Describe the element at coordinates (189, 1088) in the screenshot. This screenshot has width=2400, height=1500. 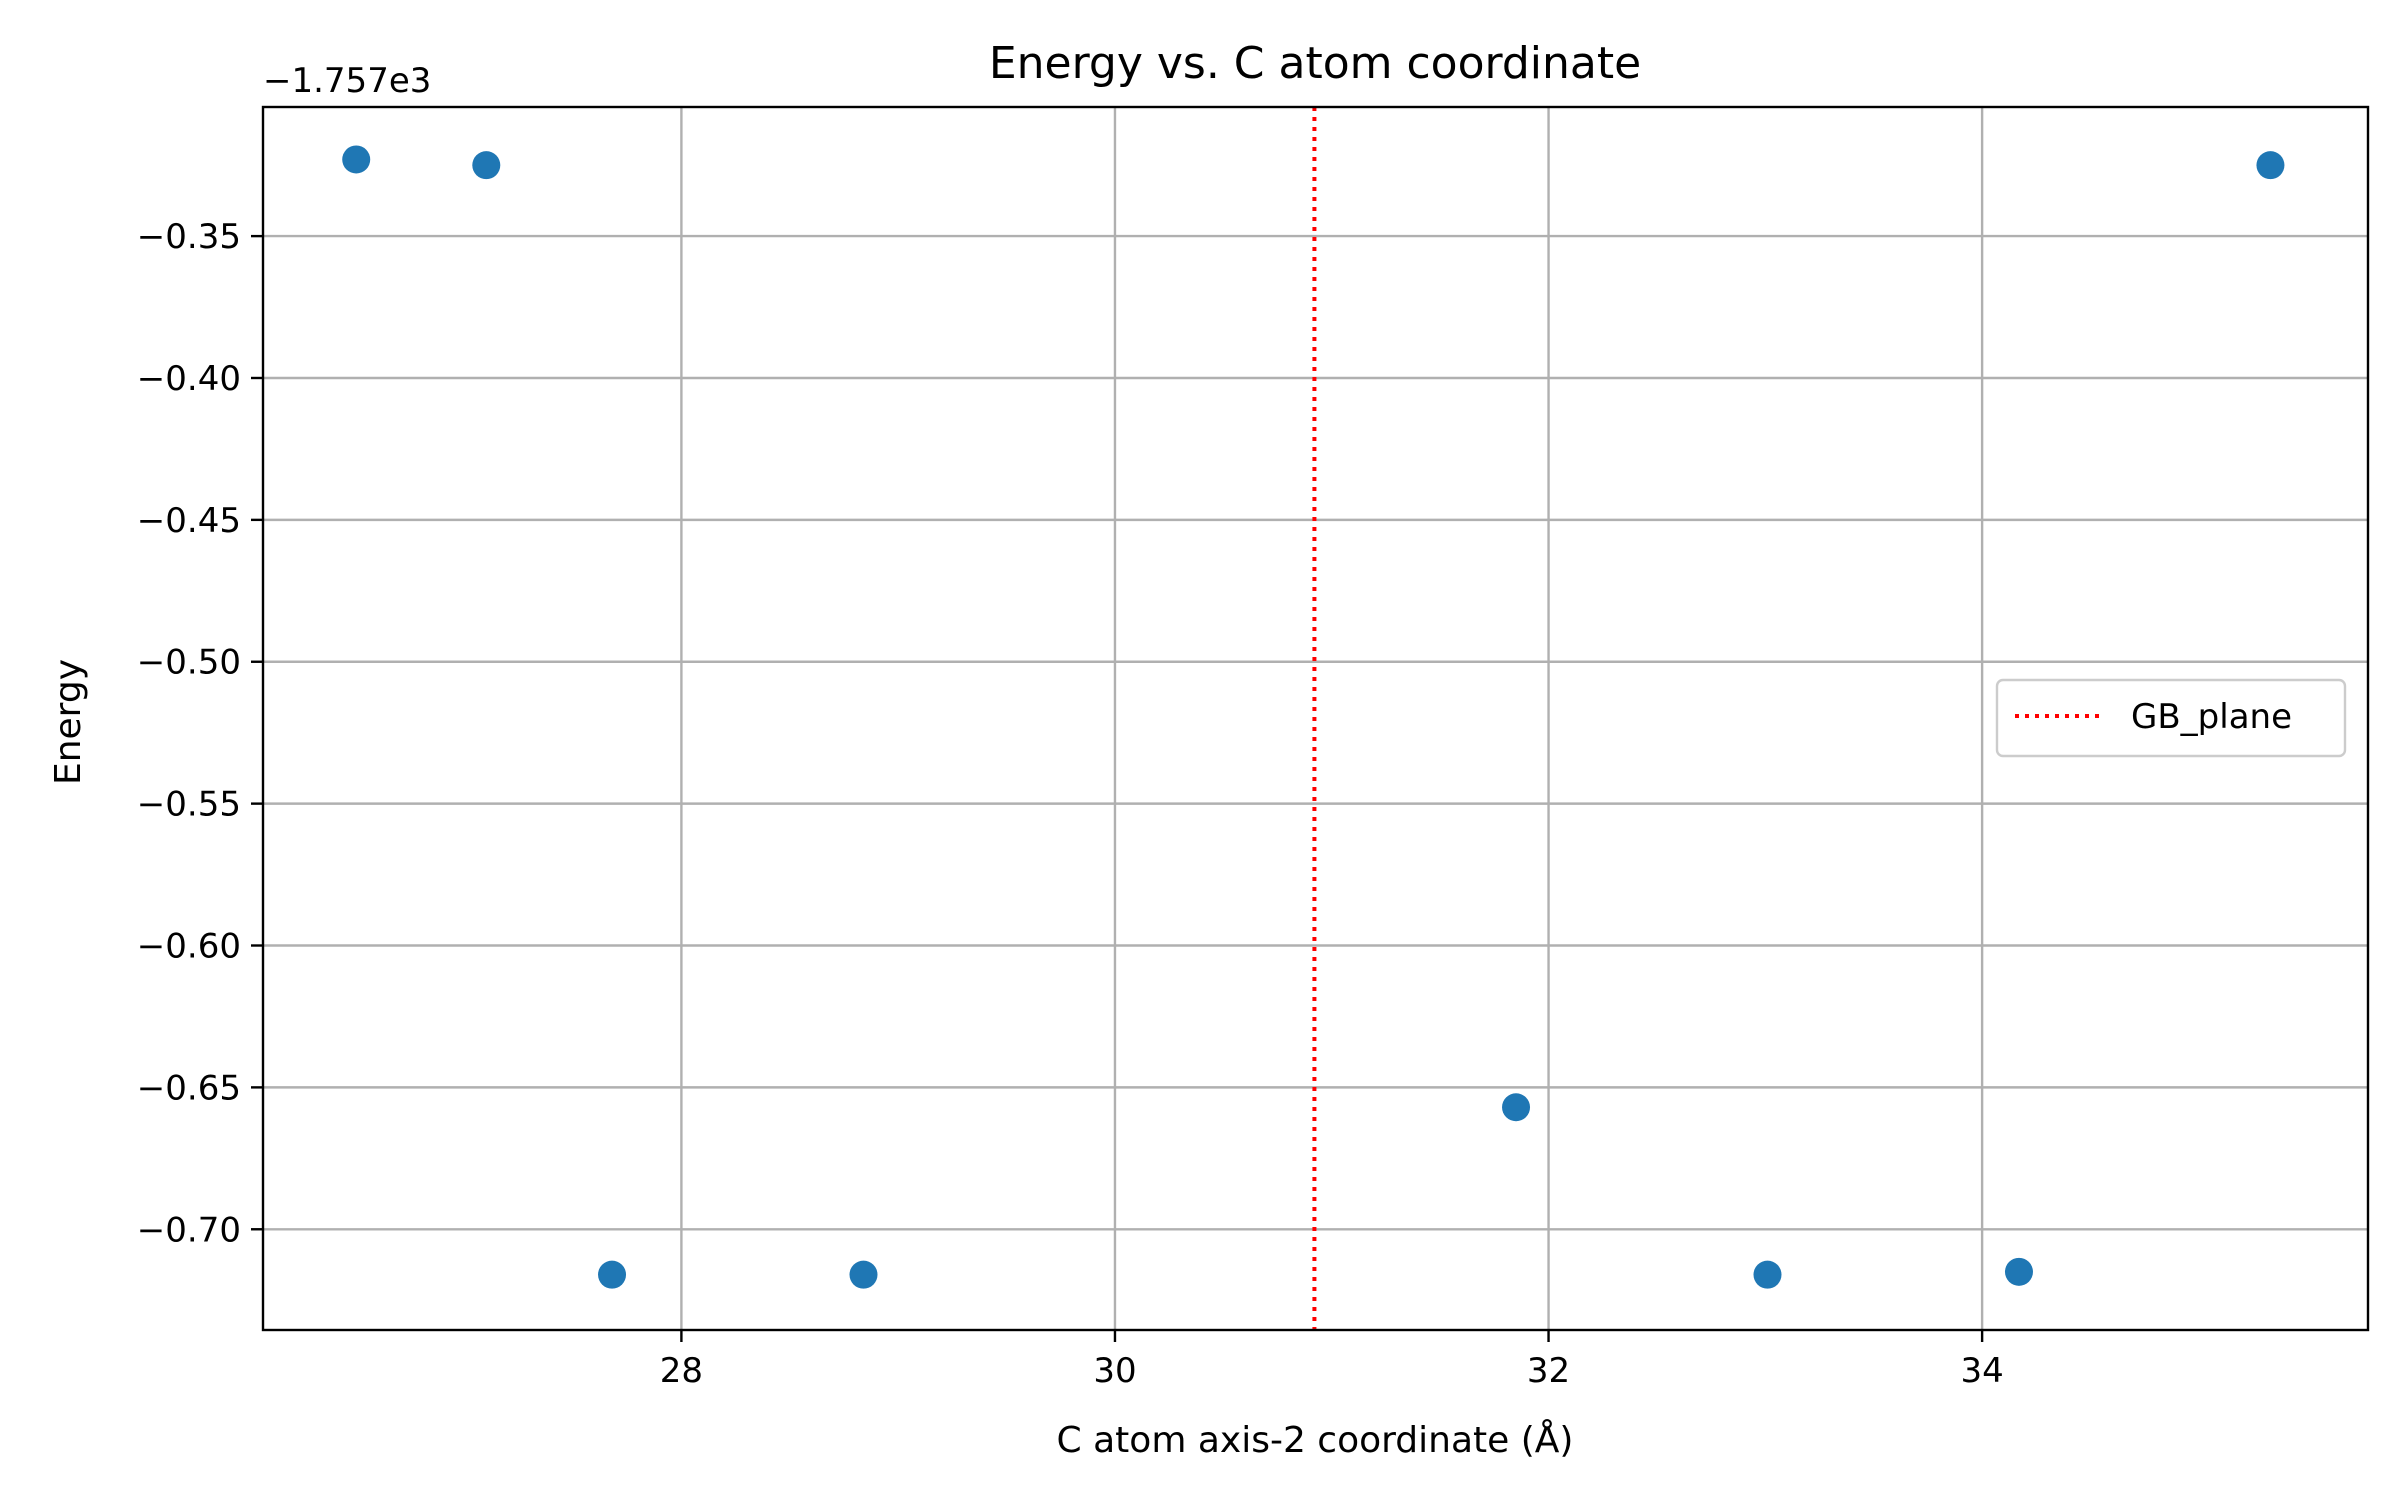
I see `y-tick-label: −0.65` at that location.